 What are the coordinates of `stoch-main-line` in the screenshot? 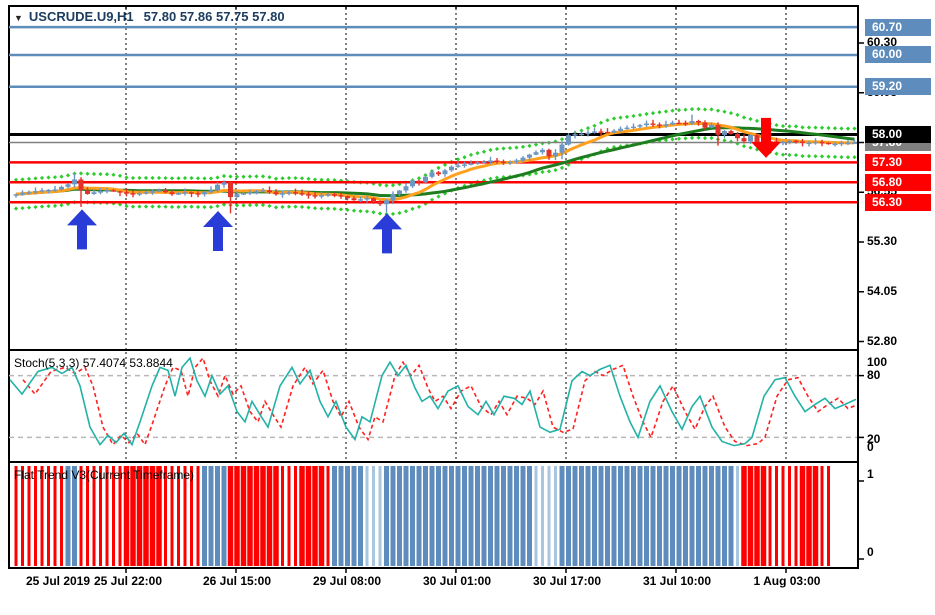 It's located at (433, 401).